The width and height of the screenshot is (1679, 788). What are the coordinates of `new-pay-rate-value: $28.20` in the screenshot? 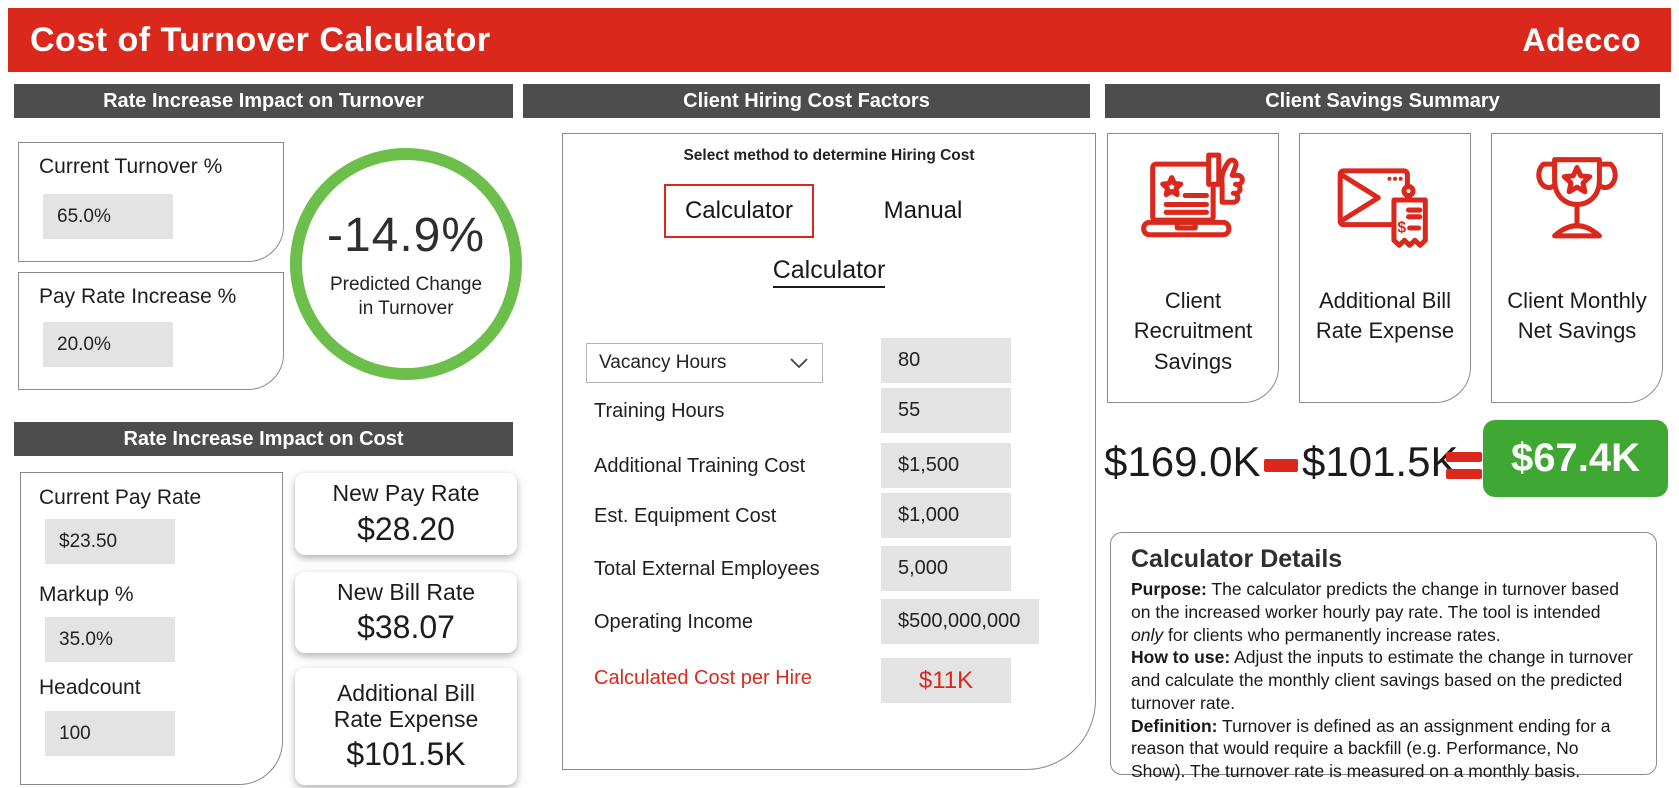 It's located at (406, 528).